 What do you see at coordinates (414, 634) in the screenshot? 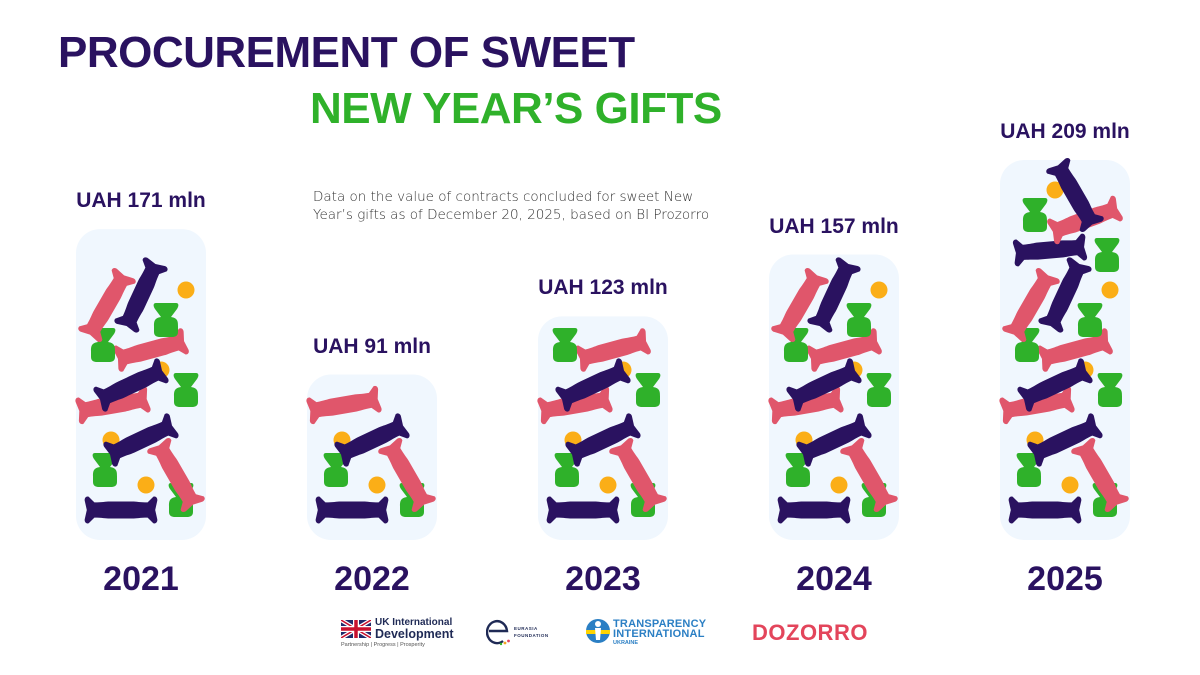
I see `uk-logo-line2: Development` at bounding box center [414, 634].